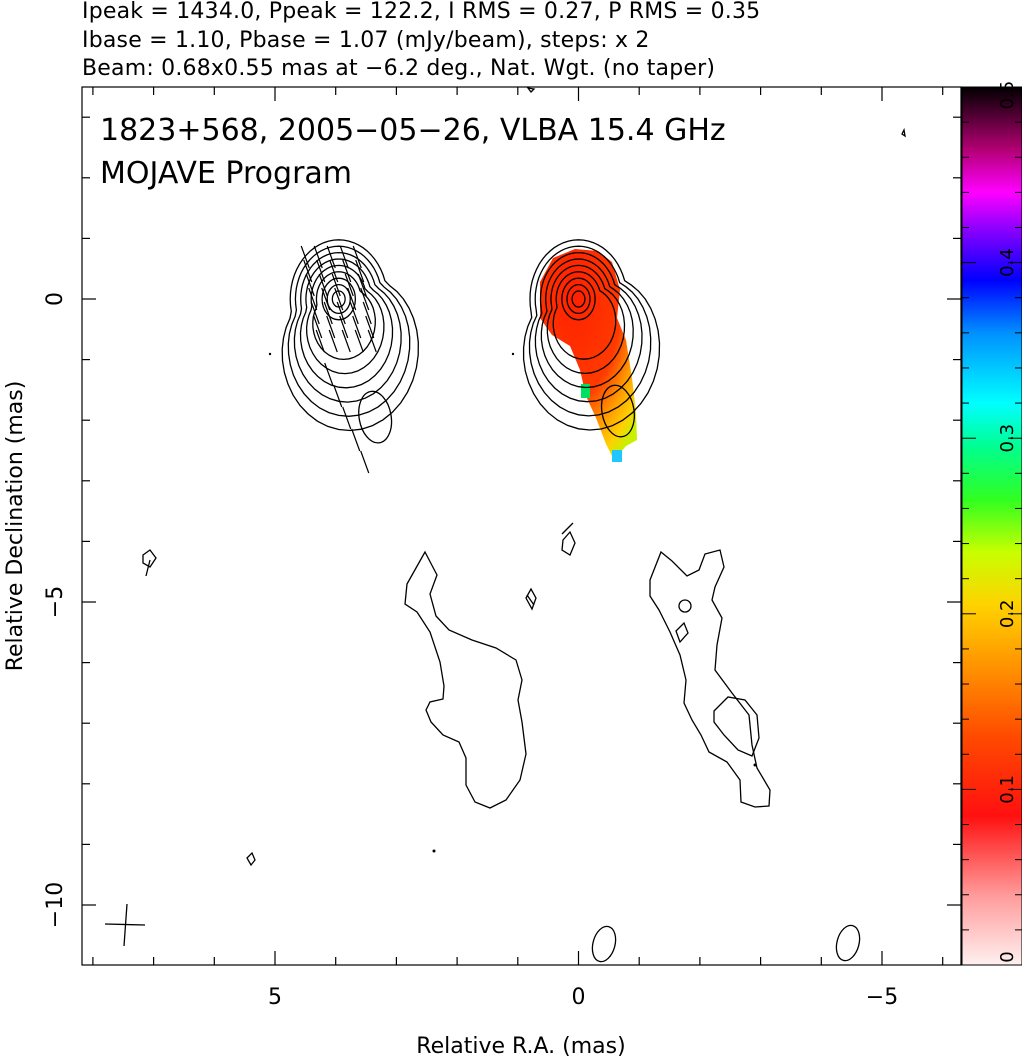 This screenshot has width=1022, height=1061. Describe the element at coordinates (1007, 613) in the screenshot. I see `colorbar-tick-label: 0.2` at that location.